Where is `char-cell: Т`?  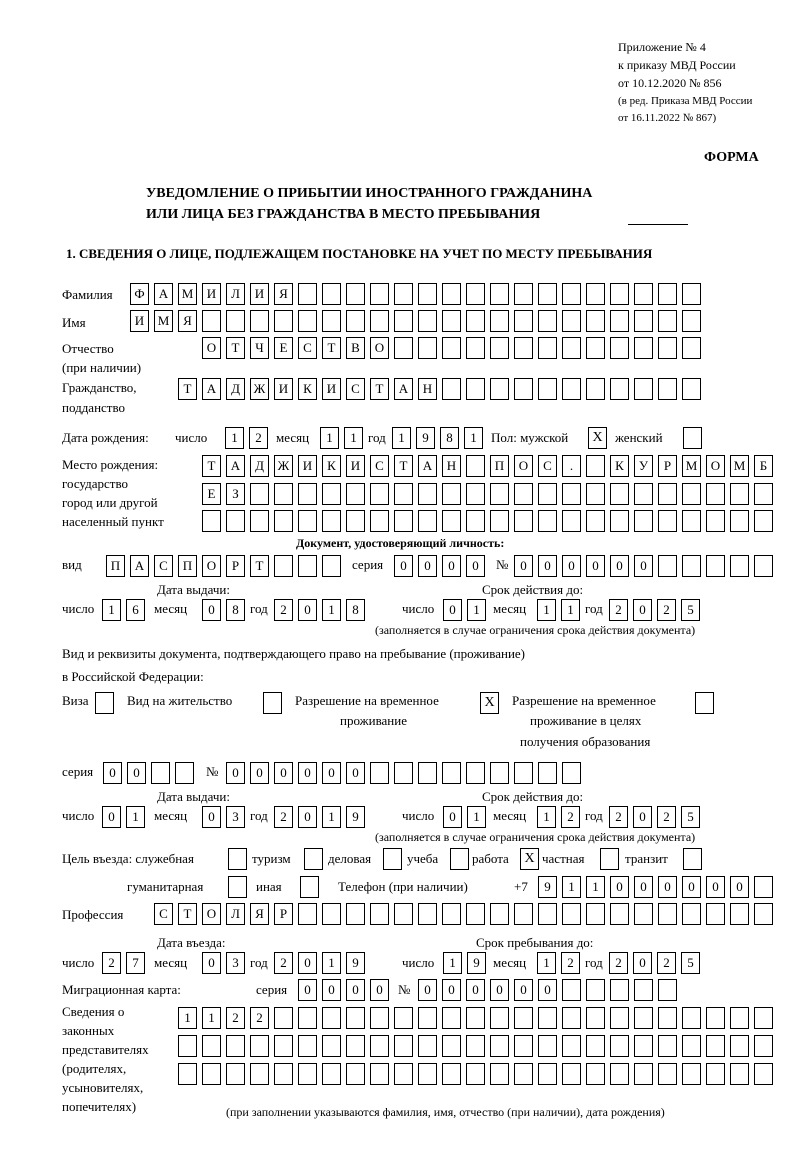
char-cell: Т is located at coordinates (379, 389).